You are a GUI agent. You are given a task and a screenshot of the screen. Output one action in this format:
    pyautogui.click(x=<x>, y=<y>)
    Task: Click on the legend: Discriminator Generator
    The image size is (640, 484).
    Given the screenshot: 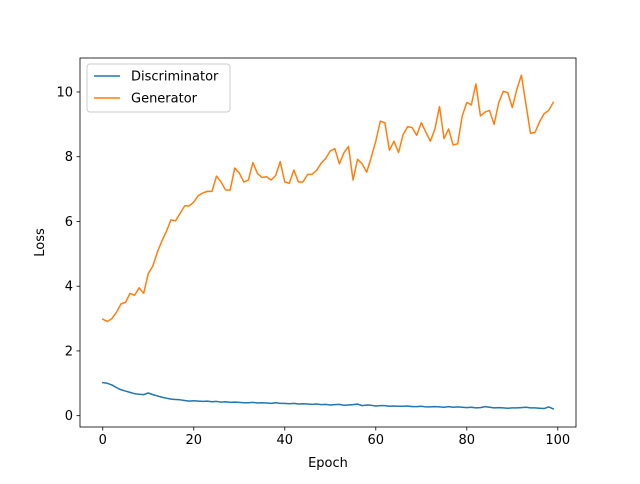 What is the action you would take?
    pyautogui.click(x=158, y=88)
    